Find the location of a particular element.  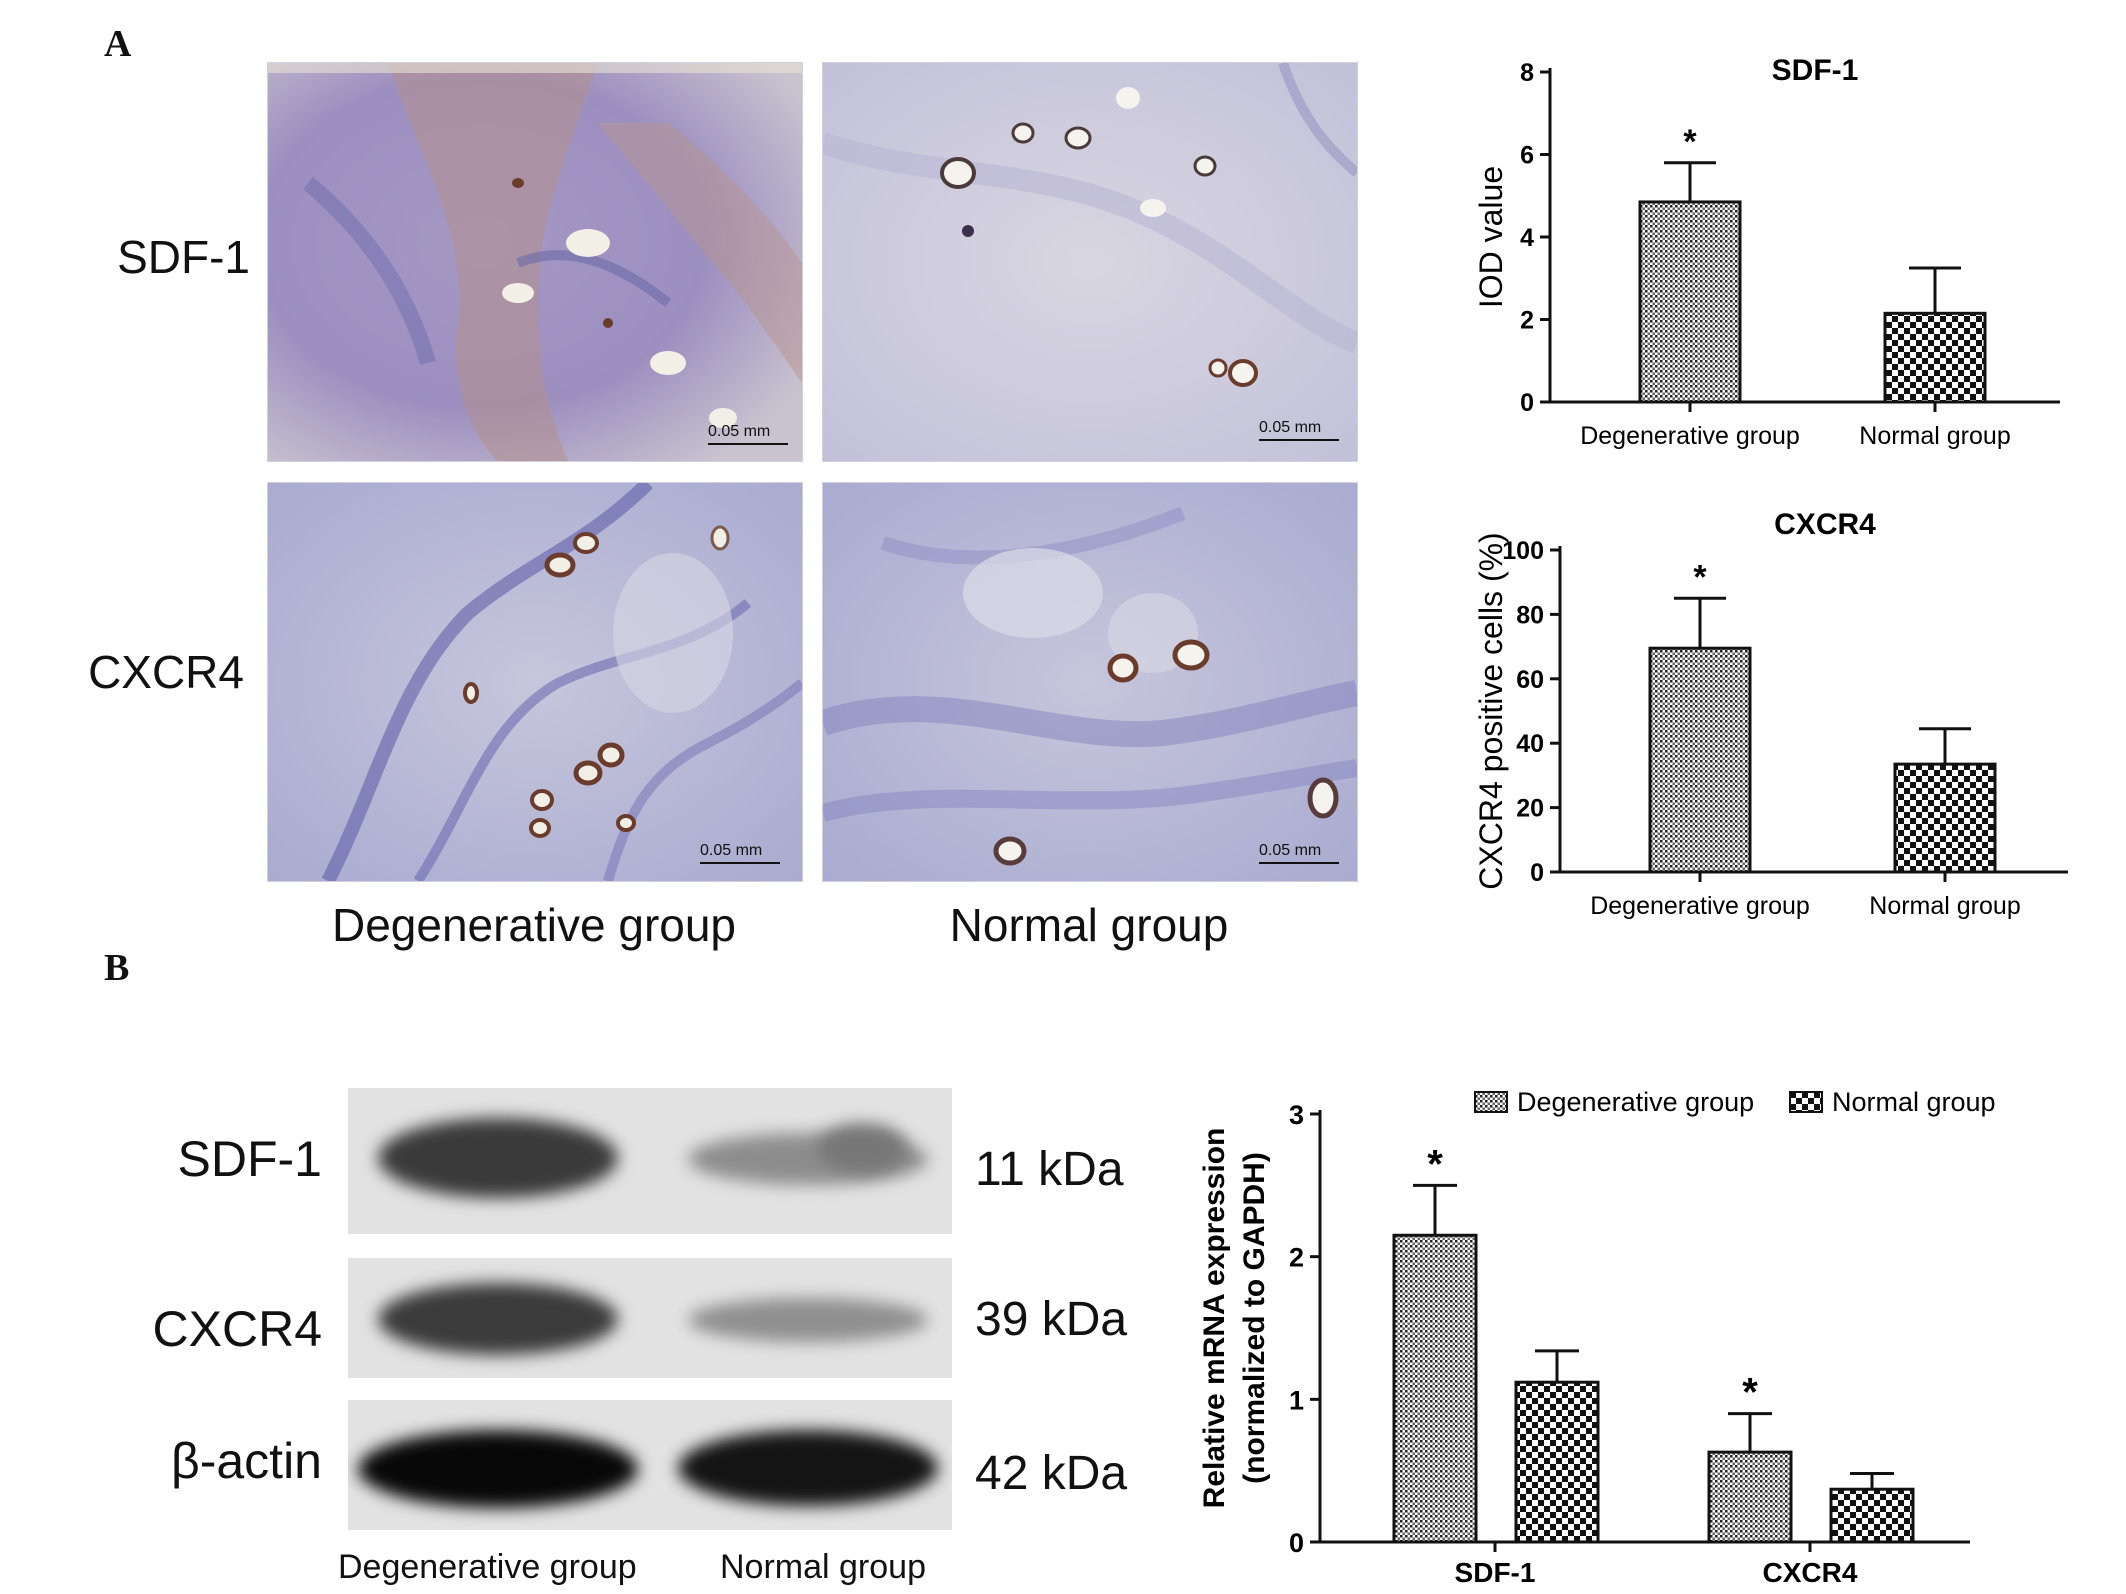

y-tick-label: 1 is located at coordinates (1296, 1400).